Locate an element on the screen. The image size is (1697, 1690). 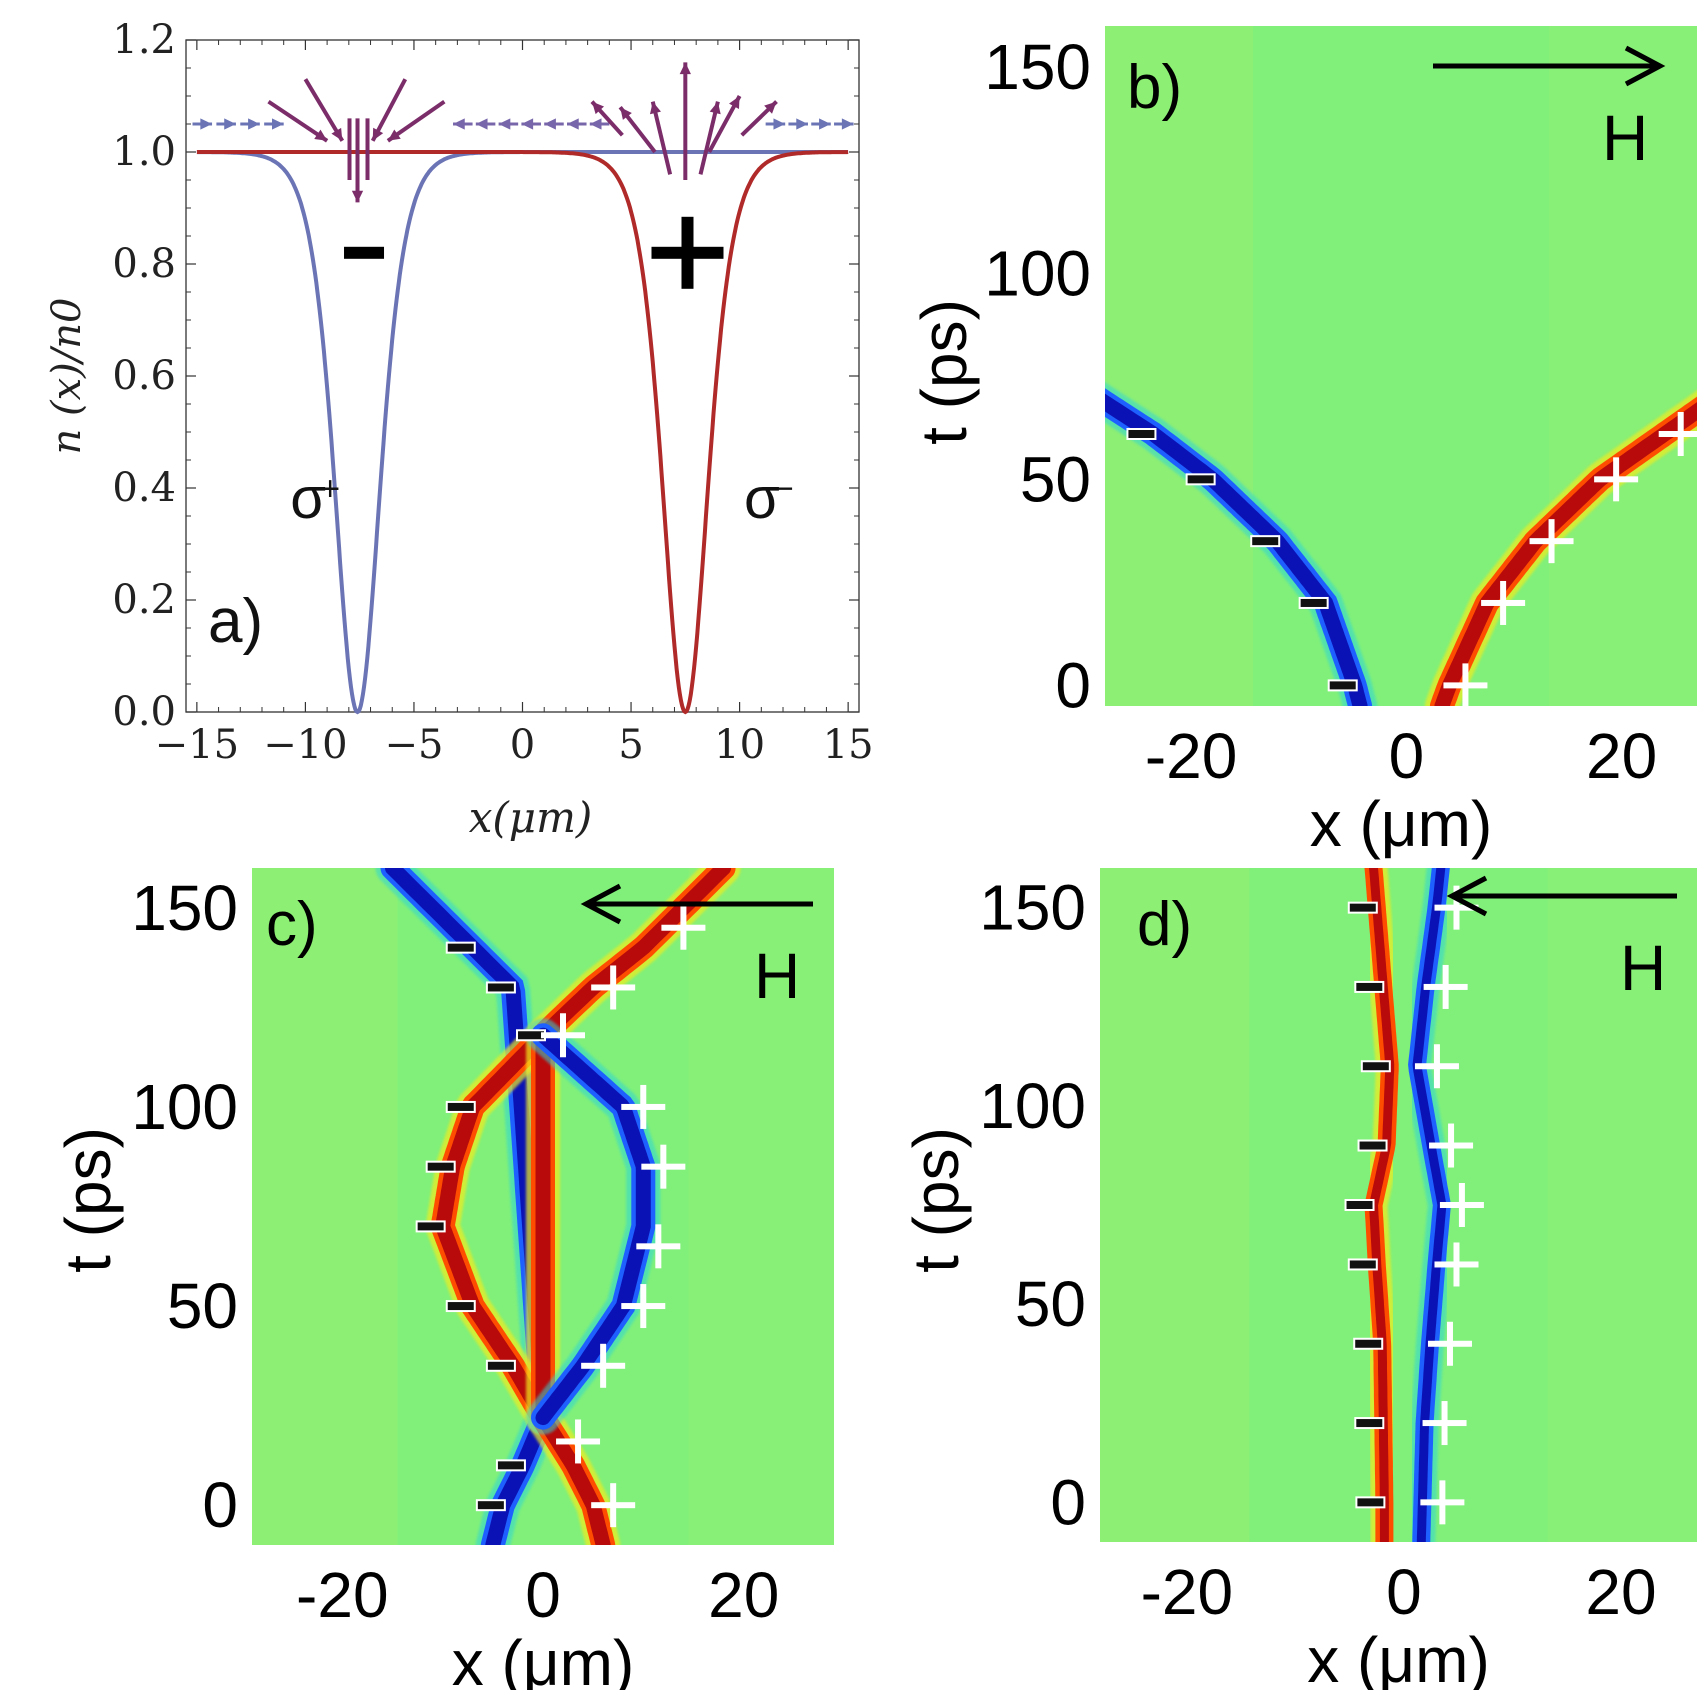
sigma-plus-label: σ is located at coordinates (308, 498).